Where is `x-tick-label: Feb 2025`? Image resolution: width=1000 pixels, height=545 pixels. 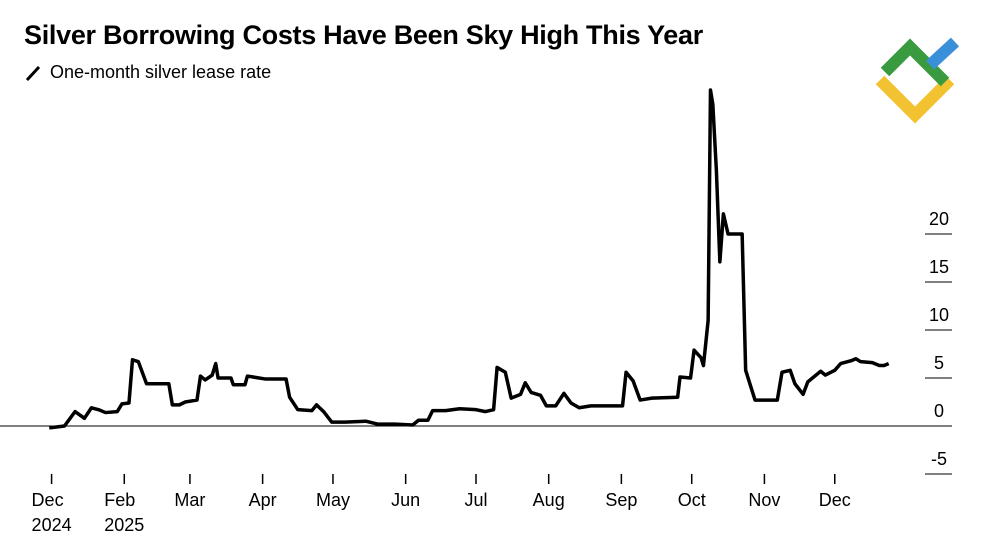 x-tick-label: Feb 2025 is located at coordinates (124, 512).